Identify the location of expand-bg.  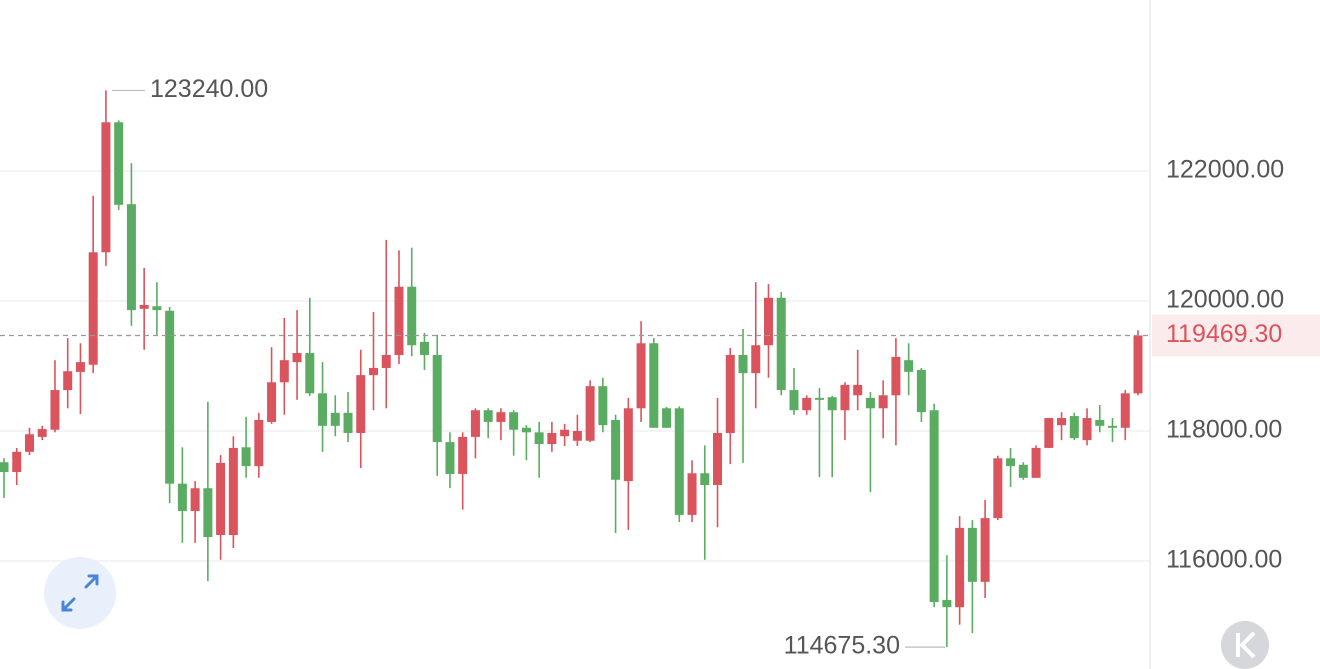
(80, 593).